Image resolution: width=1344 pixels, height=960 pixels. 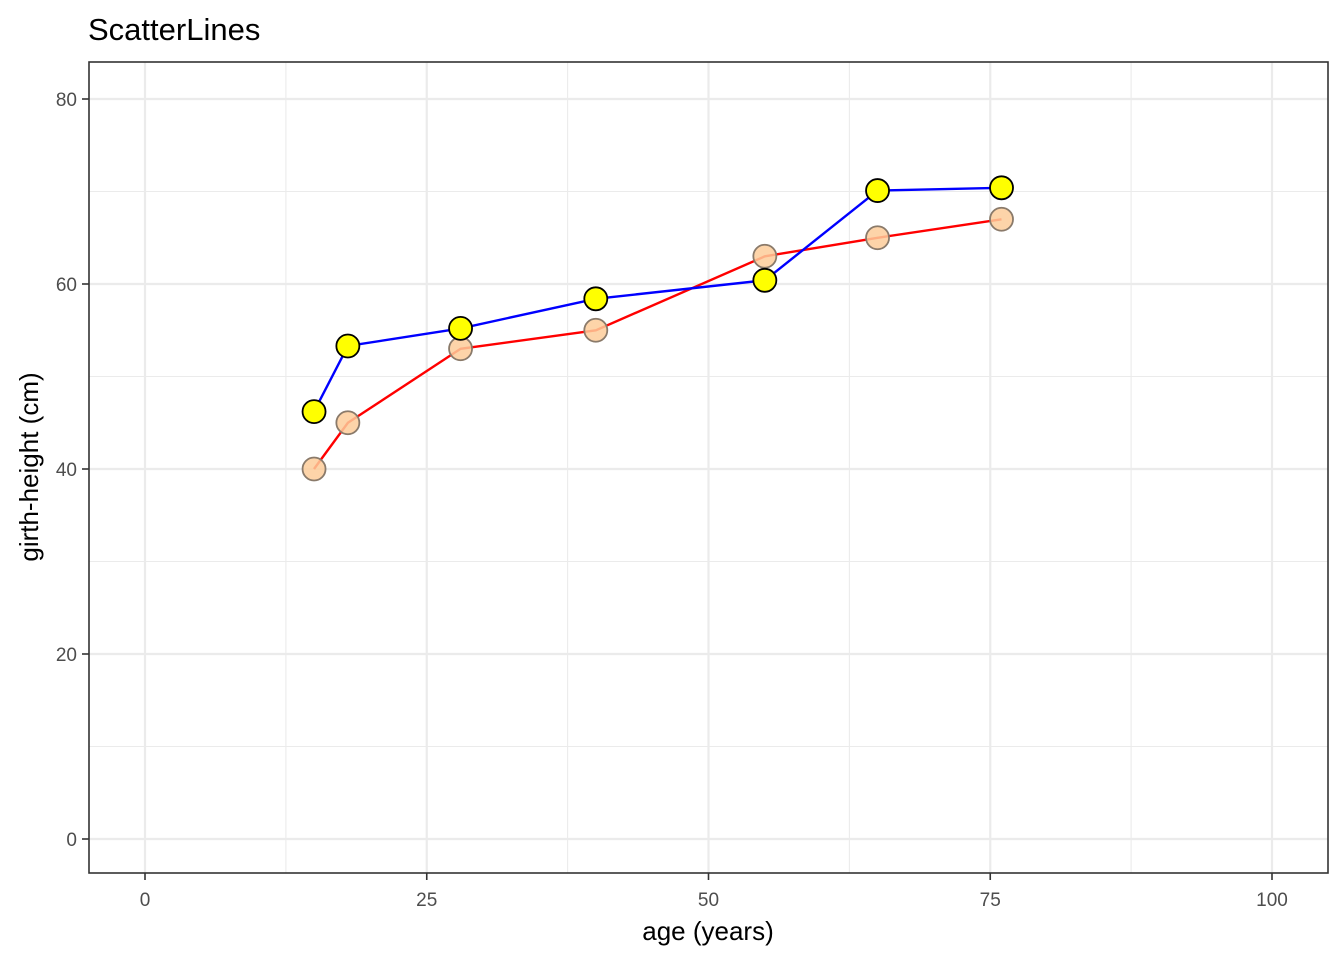 I want to click on x-tick-label: 75, so click(x=990, y=900).